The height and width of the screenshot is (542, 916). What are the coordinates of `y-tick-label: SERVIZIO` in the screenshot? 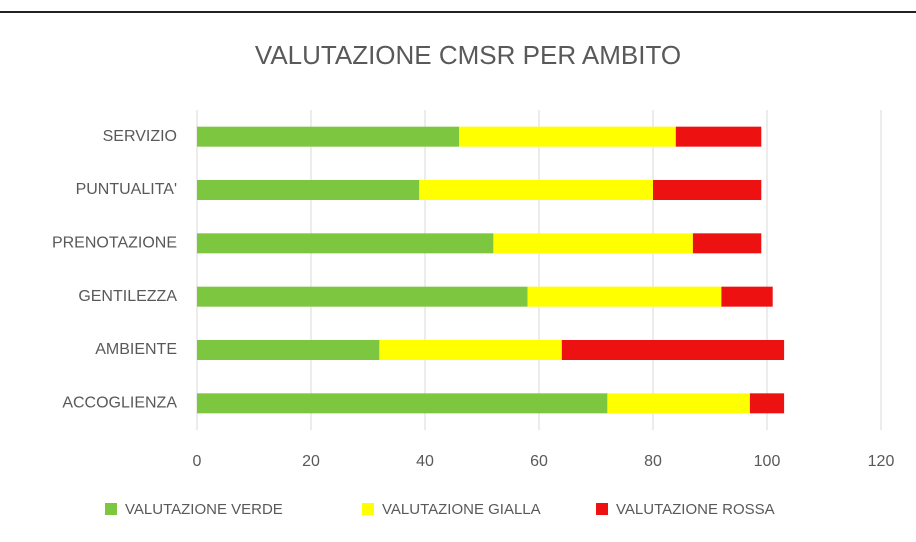 It's located at (140, 136).